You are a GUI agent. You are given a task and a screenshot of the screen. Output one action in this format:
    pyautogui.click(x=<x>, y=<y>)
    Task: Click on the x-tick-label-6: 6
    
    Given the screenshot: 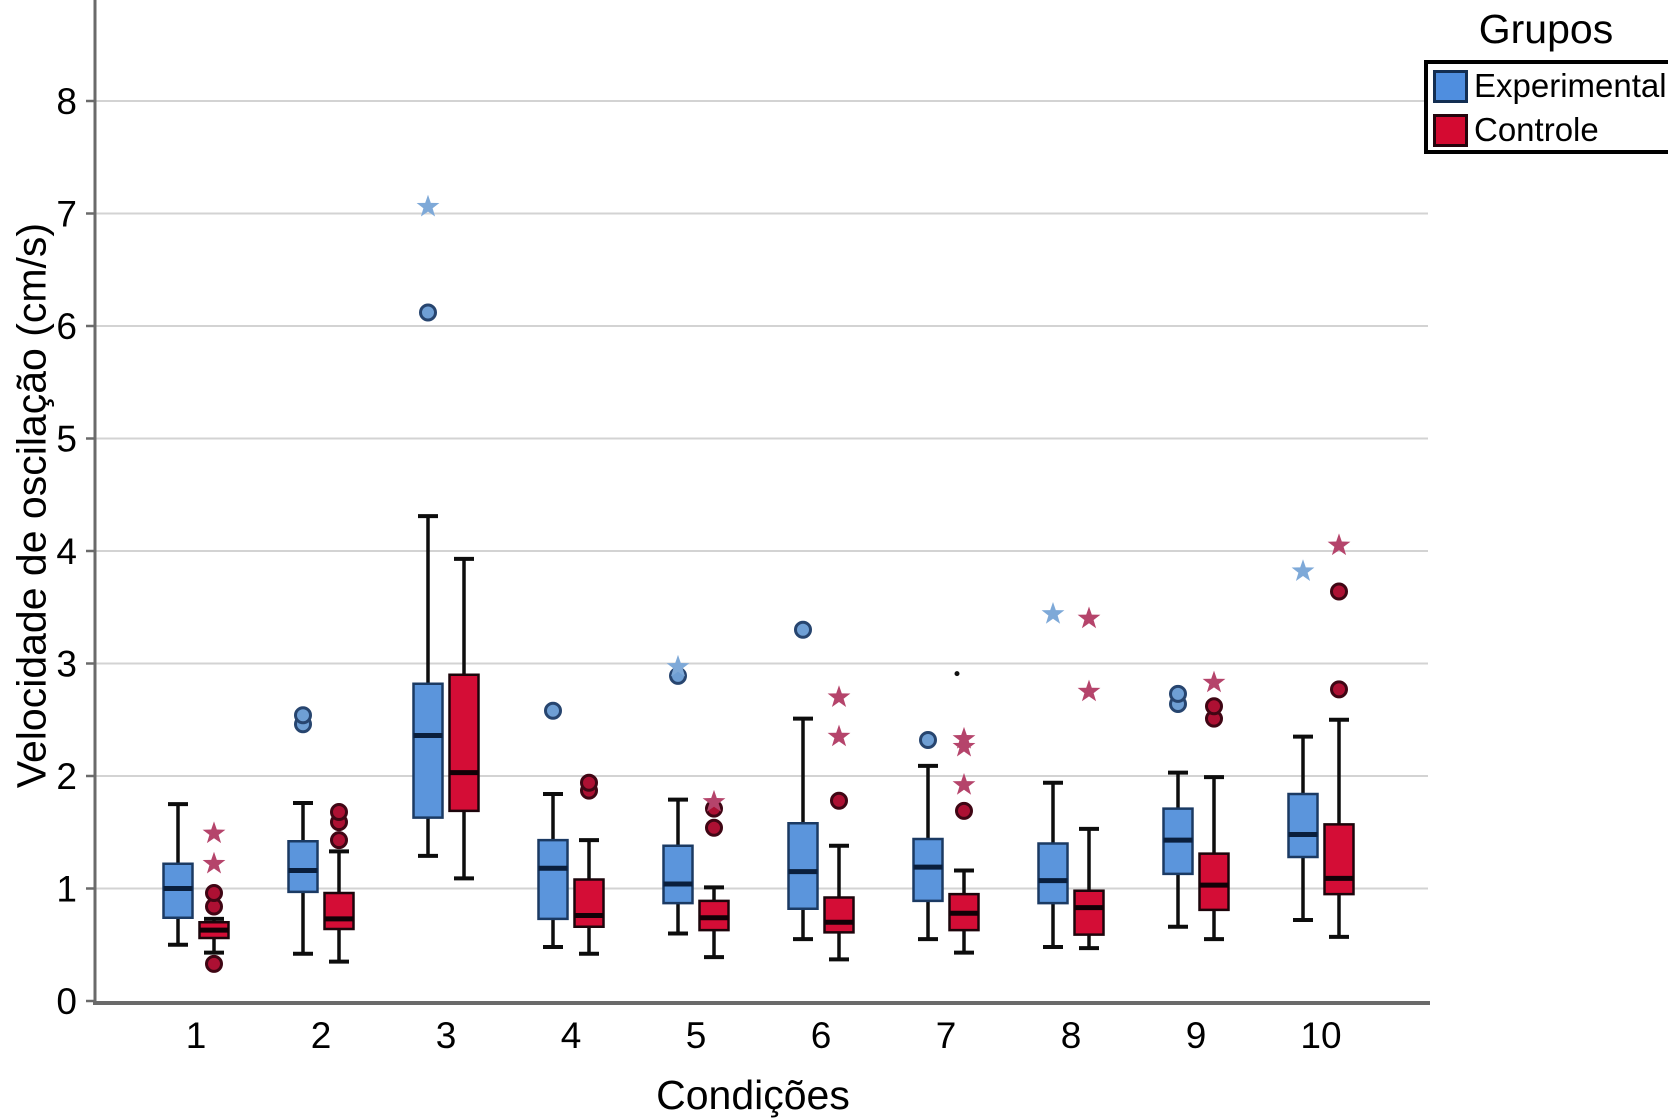 What is the action you would take?
    pyautogui.click(x=821, y=1035)
    